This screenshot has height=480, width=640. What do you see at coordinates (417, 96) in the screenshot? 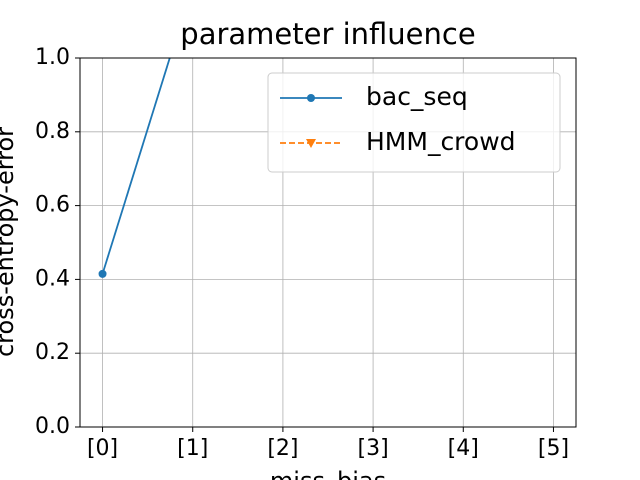
I see `legend-label: bac_seq` at bounding box center [417, 96].